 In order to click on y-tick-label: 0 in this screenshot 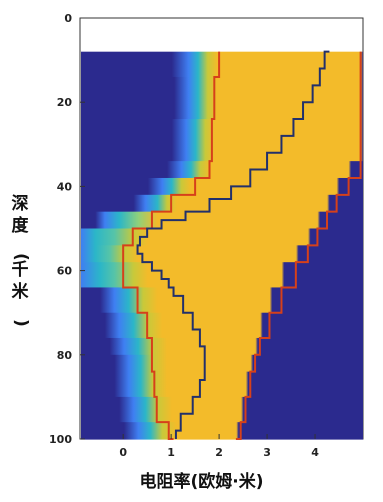, I will do `click(68, 18)`.